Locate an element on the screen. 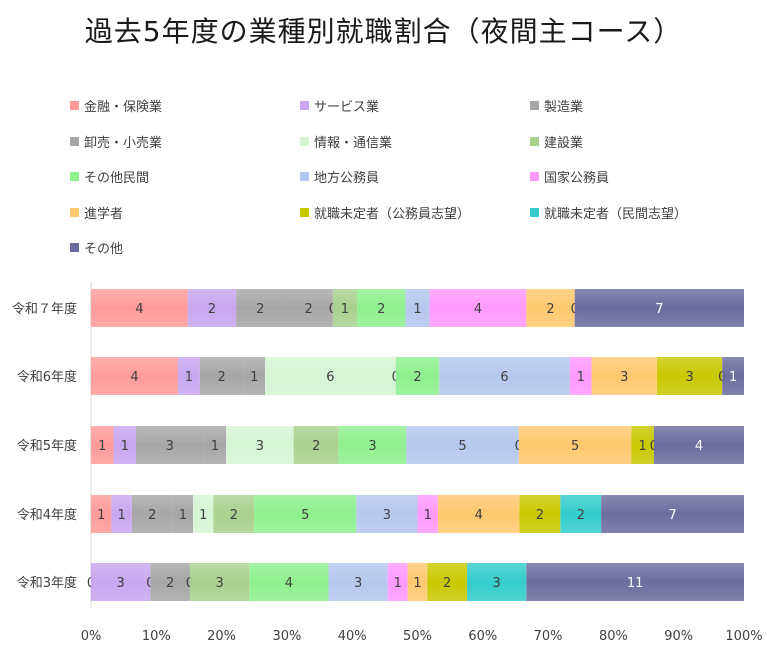 The width and height of the screenshot is (767, 664). chart-title: 過去5年度の業種別就職割合（夜間主コース） is located at coordinates (383, 31).